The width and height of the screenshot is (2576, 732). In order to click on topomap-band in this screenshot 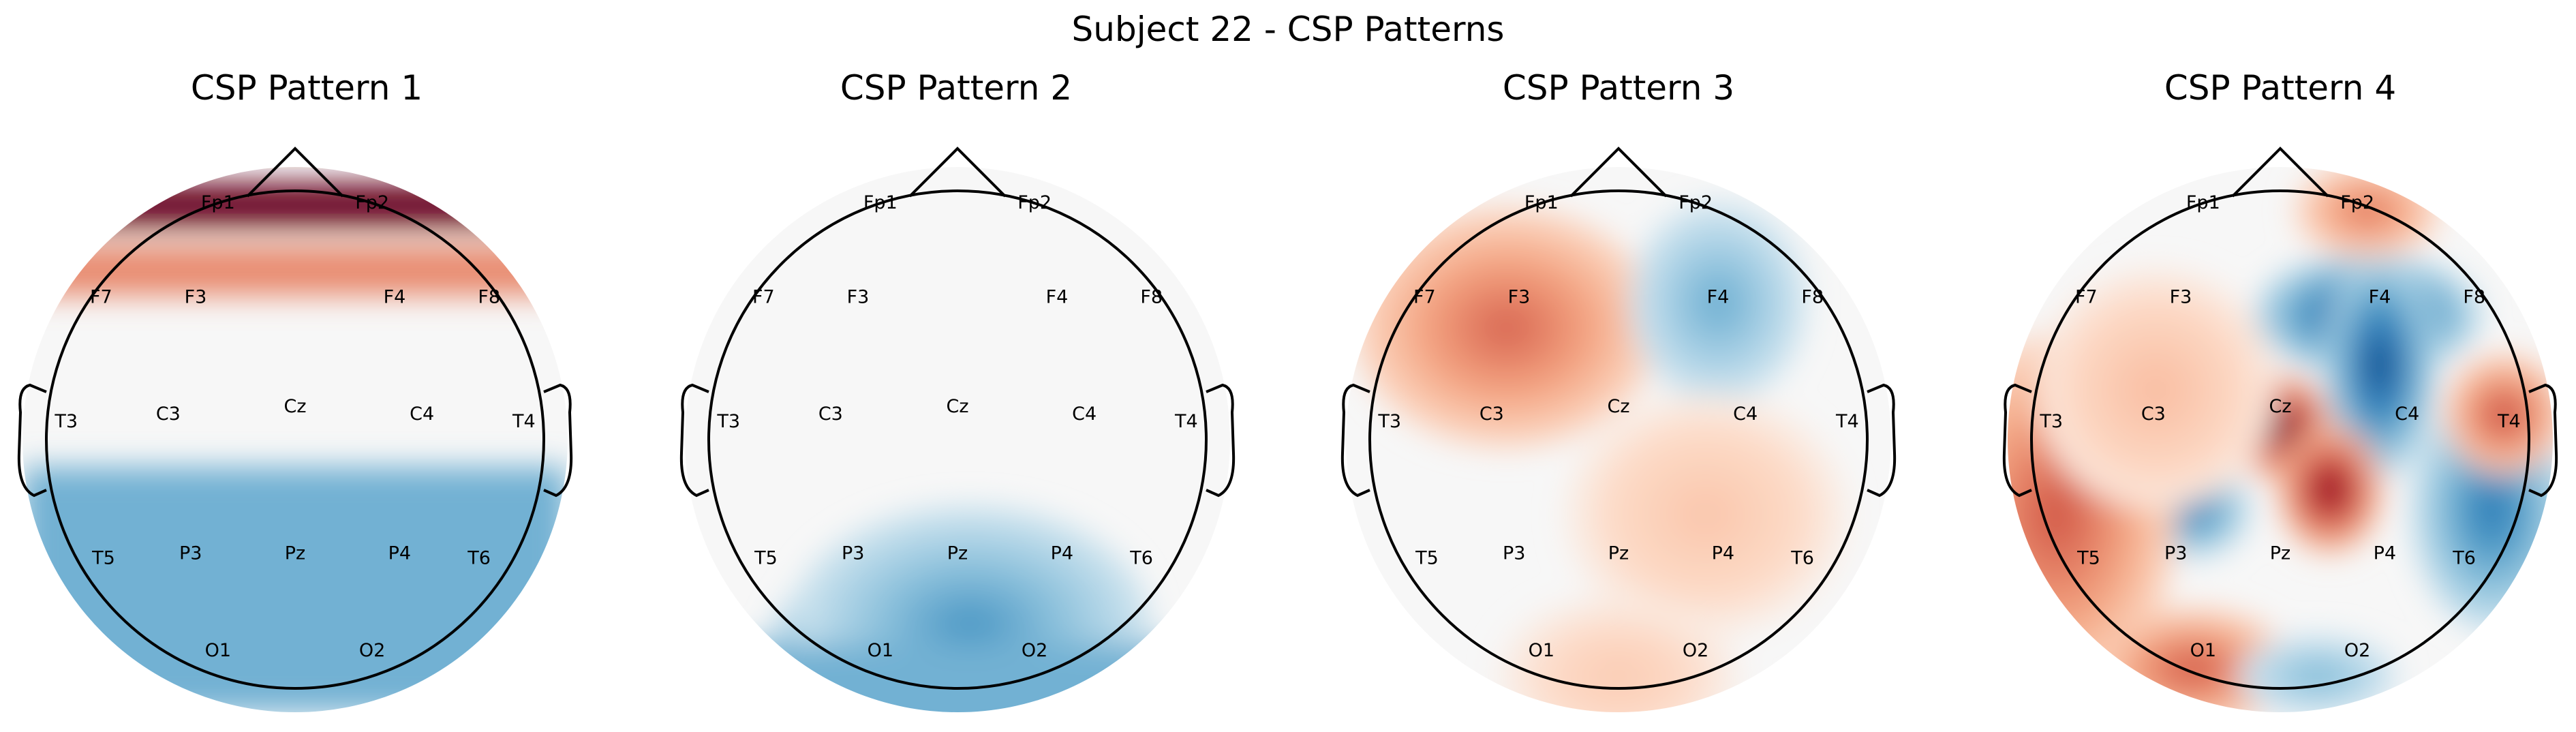, I will do `click(295, 589)`.